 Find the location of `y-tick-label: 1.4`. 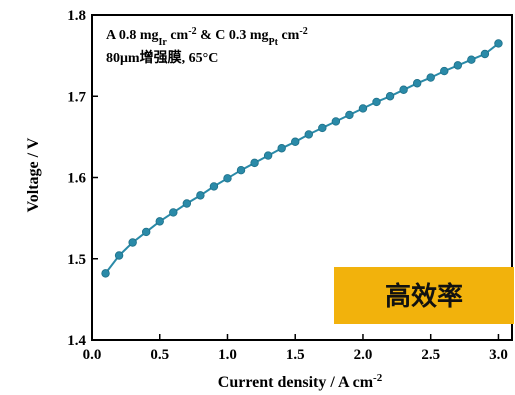

y-tick-label: 1.4 is located at coordinates (76, 341).